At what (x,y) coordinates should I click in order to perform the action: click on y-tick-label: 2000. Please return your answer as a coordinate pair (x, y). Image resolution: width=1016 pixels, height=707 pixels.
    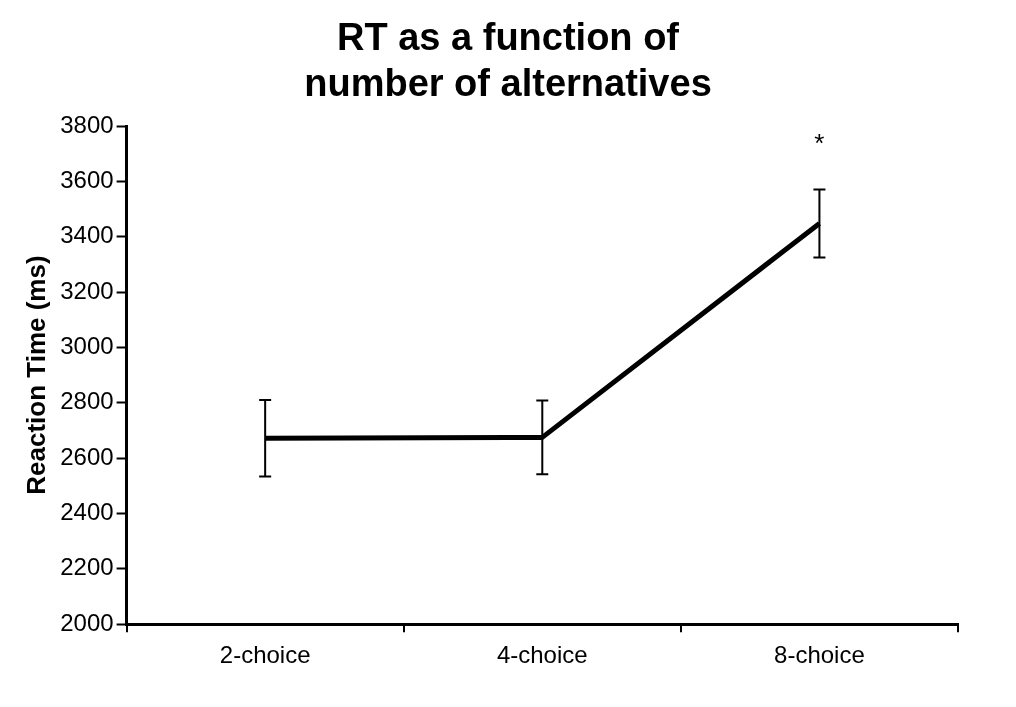
    Looking at the image, I should click on (87, 622).